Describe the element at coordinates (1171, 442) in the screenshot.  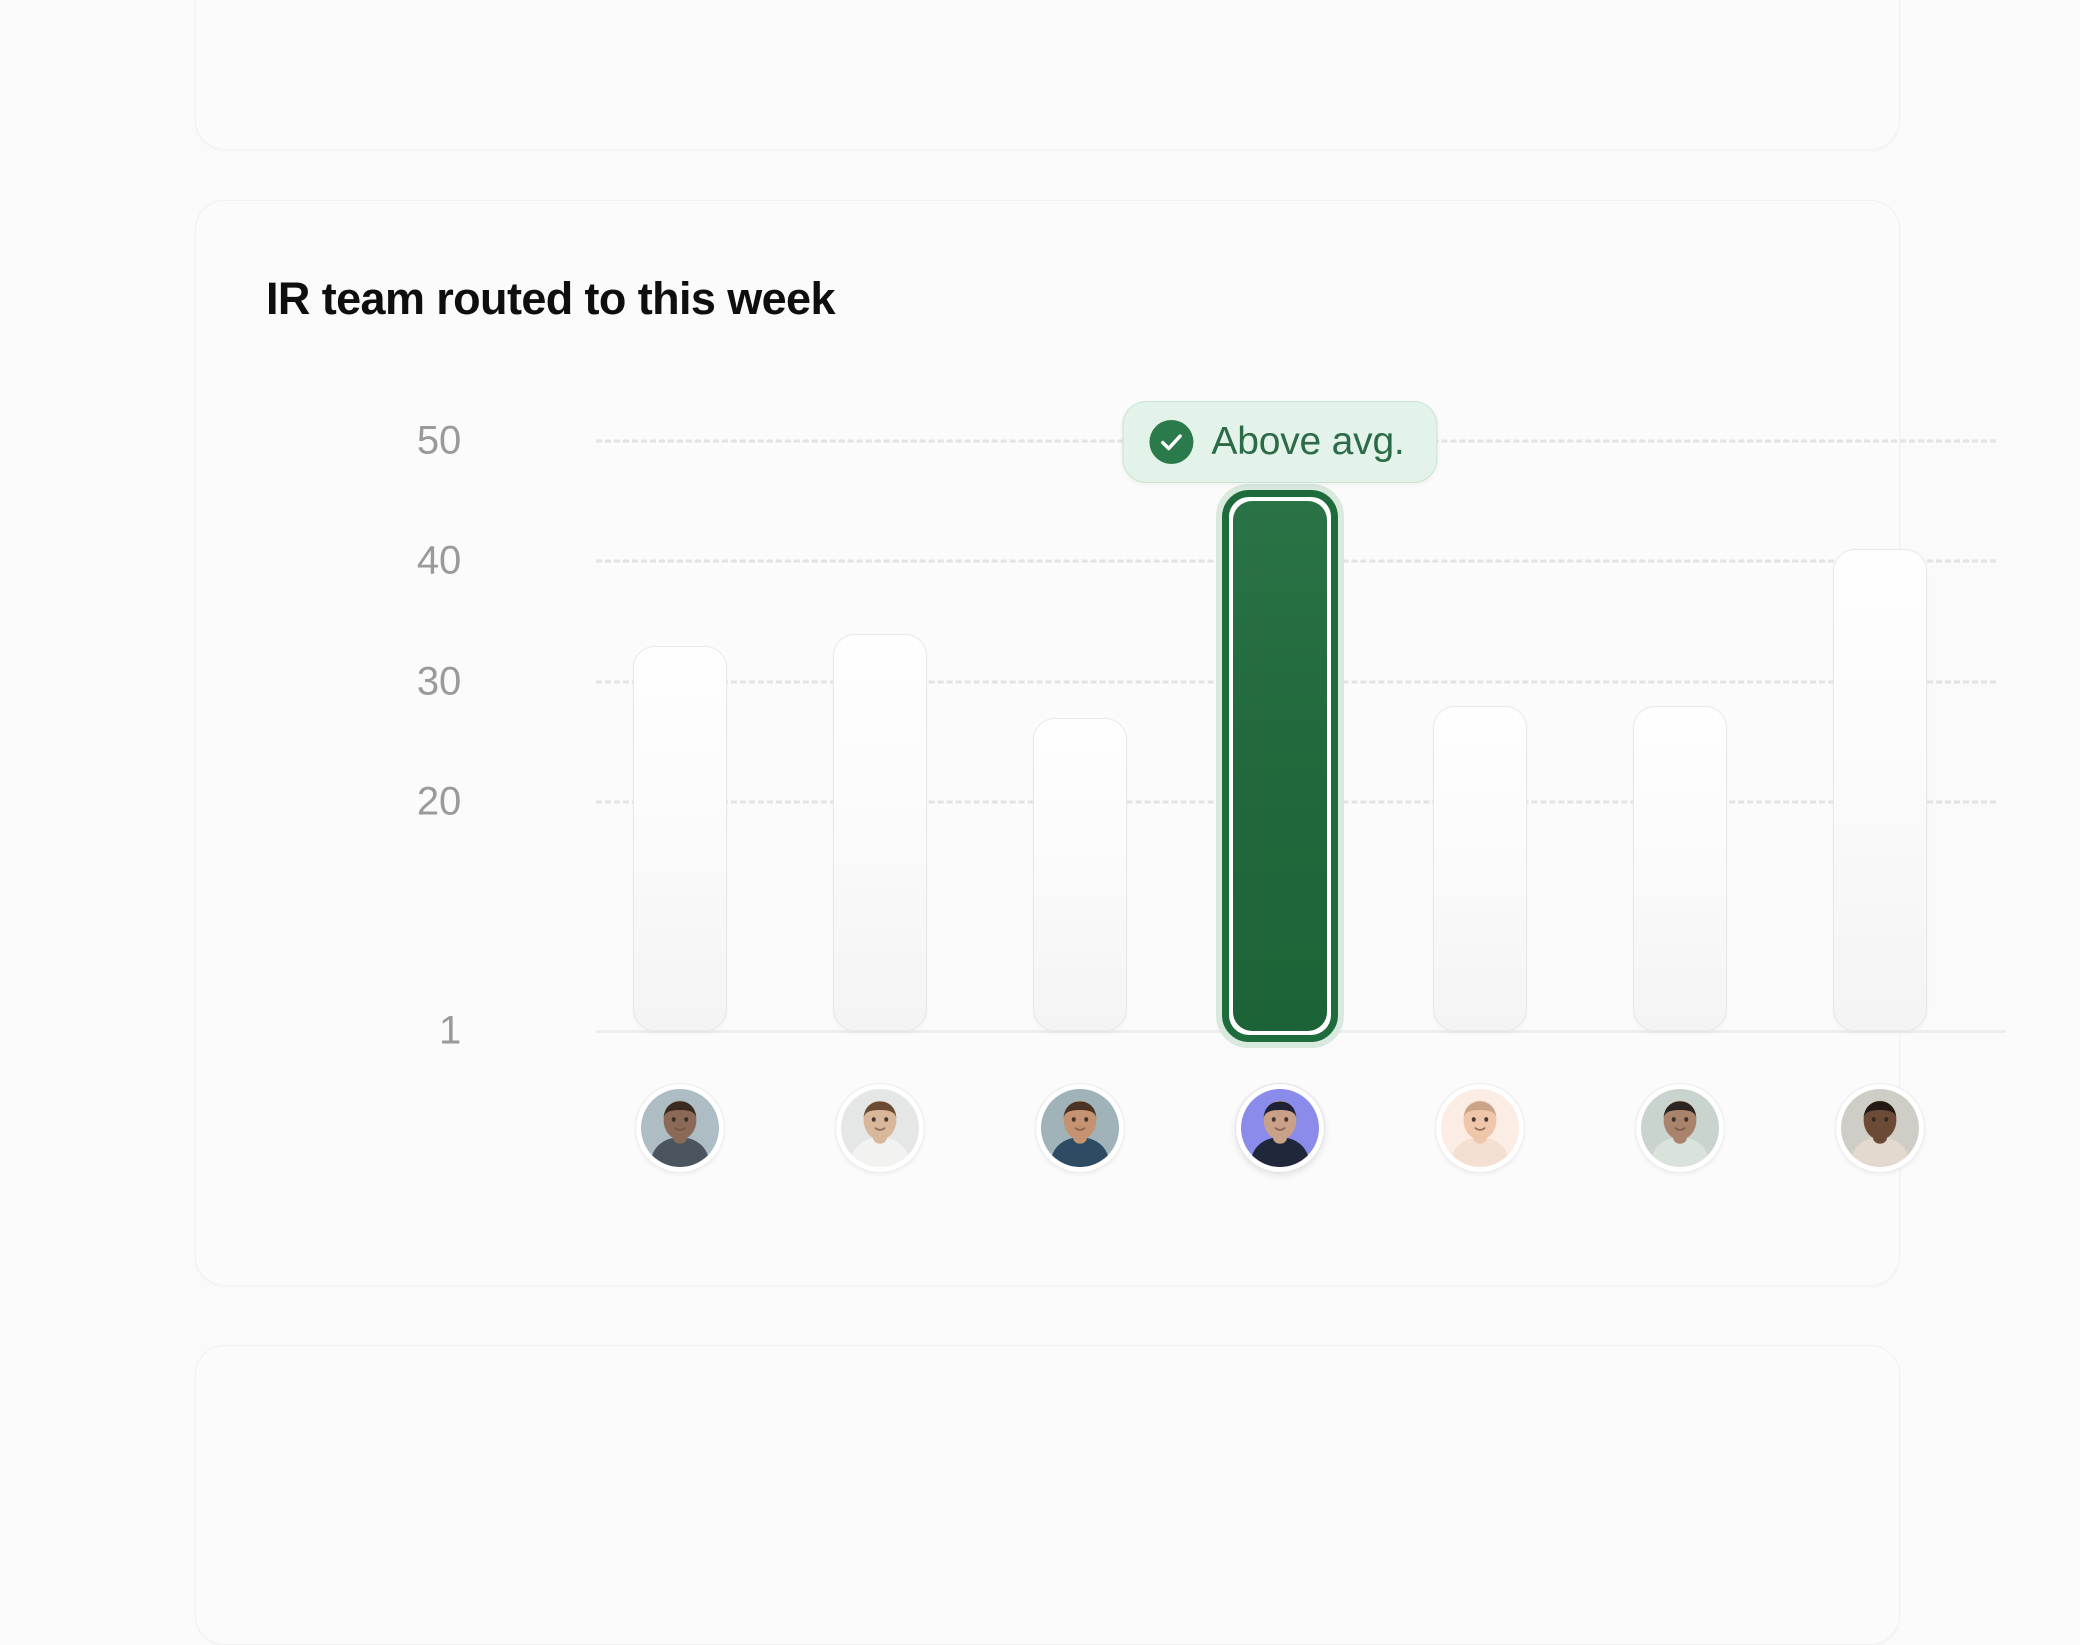
I see `check-circle-icon` at that location.